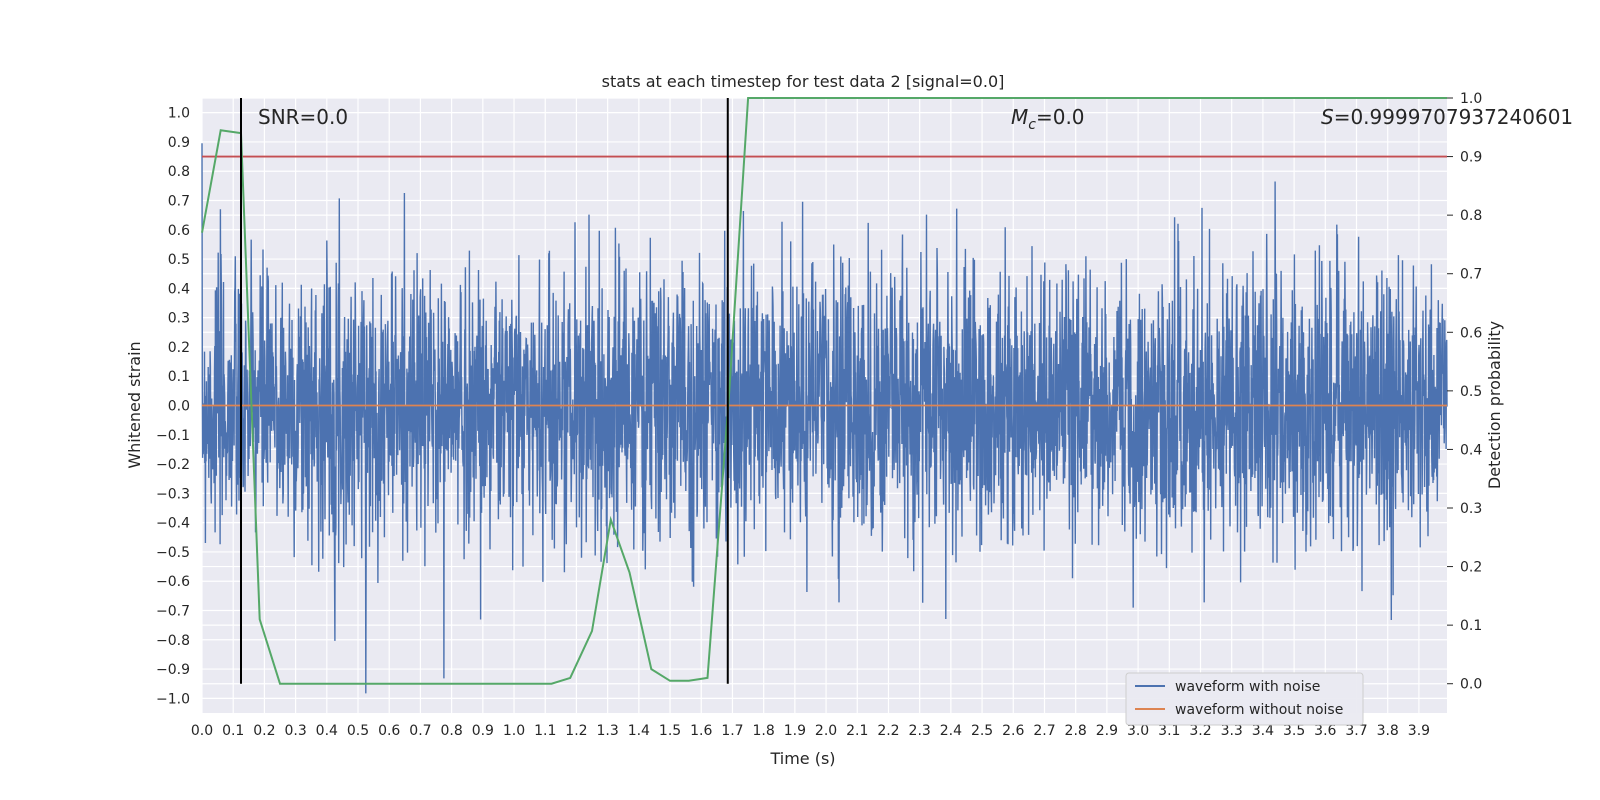 The image size is (1600, 800). Describe the element at coordinates (264, 731) in the screenshot. I see `x-tick-label: 0.2` at that location.